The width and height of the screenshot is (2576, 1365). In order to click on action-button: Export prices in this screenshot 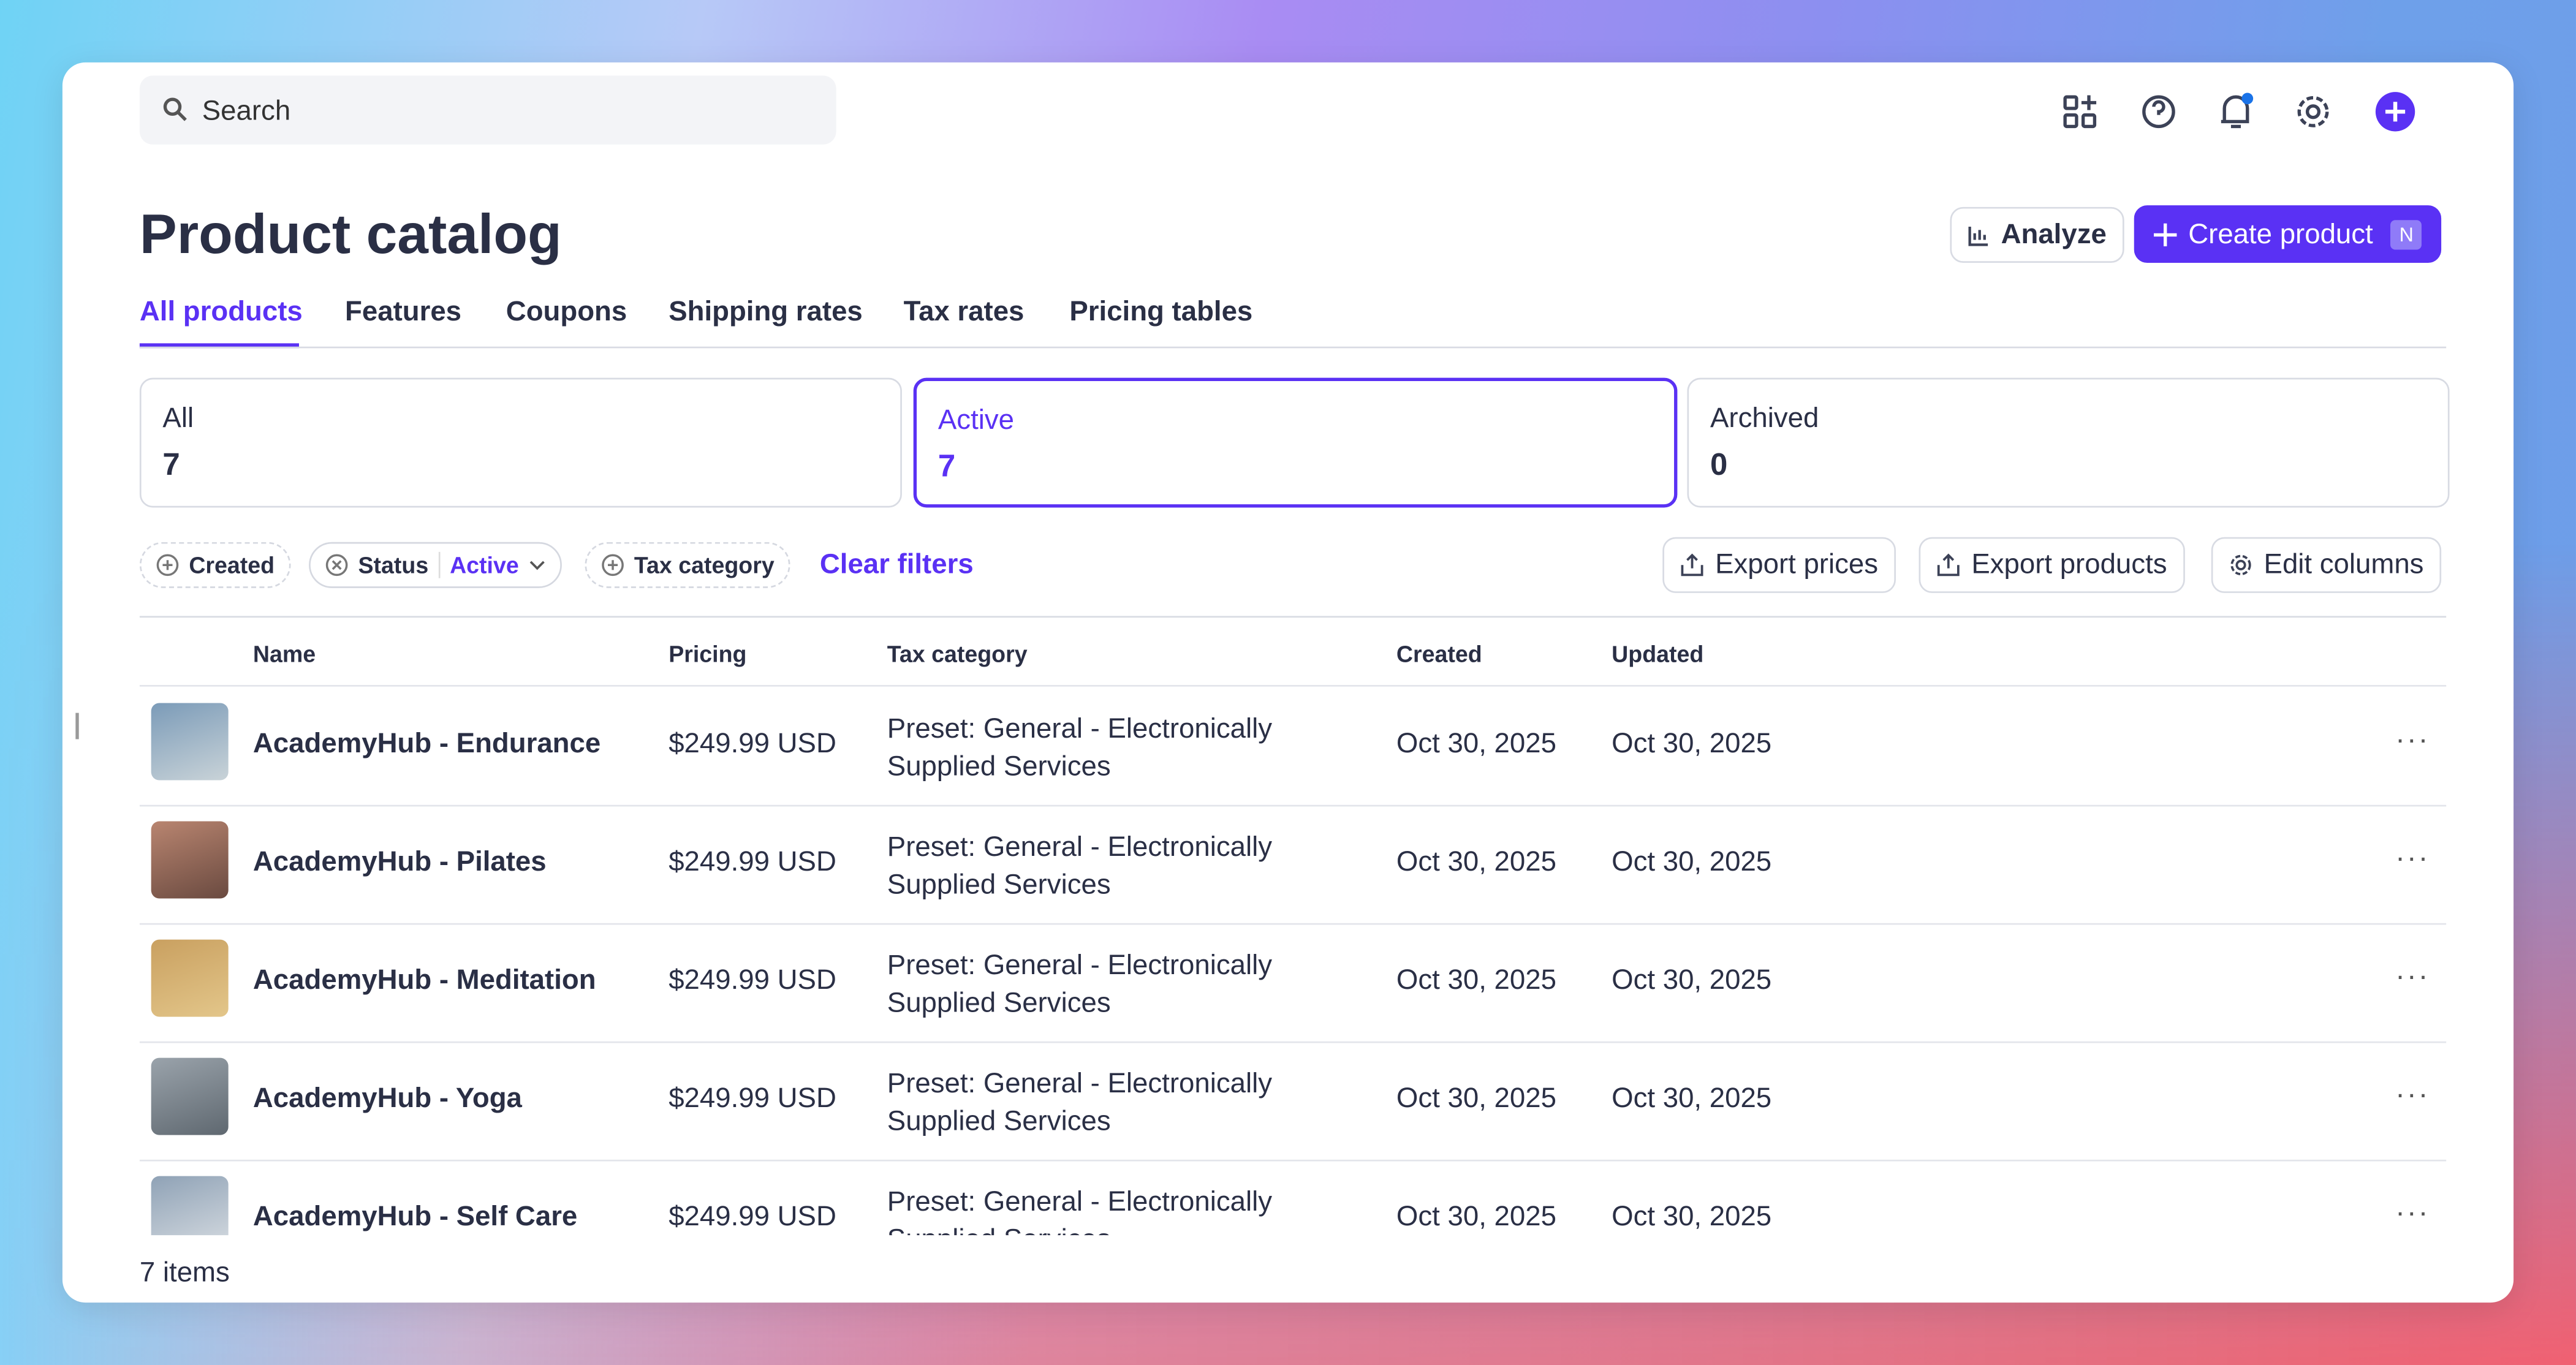, I will do `click(1779, 565)`.